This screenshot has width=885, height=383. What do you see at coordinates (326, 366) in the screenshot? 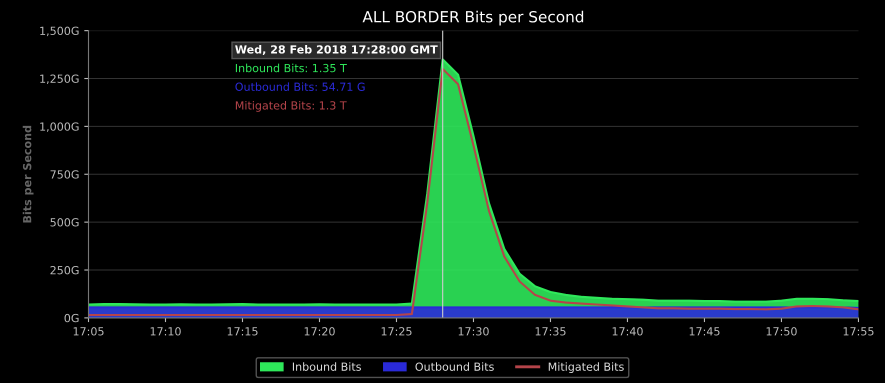
I see `legend-label: Inbound Bits` at bounding box center [326, 366].